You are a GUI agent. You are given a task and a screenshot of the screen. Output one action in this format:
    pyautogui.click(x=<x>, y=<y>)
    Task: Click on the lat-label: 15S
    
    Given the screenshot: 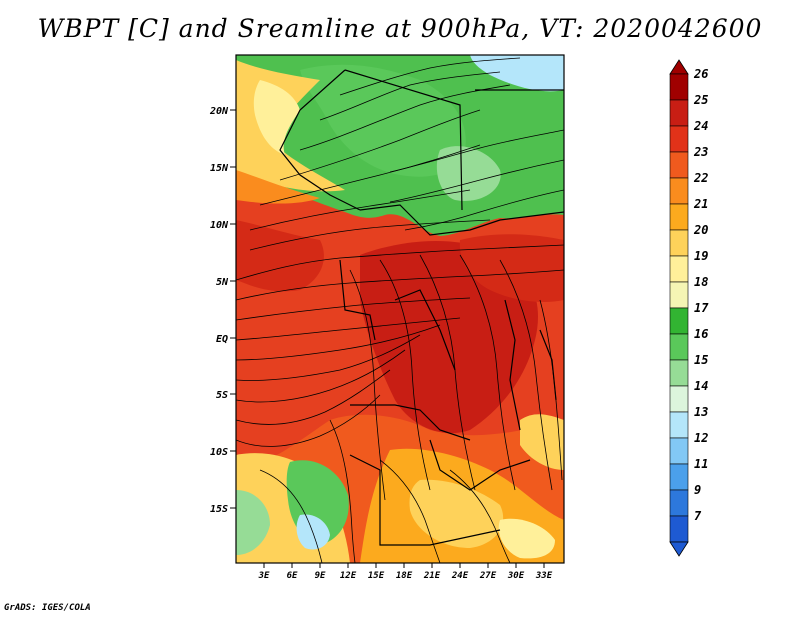 What is the action you would take?
    pyautogui.click(x=219, y=509)
    